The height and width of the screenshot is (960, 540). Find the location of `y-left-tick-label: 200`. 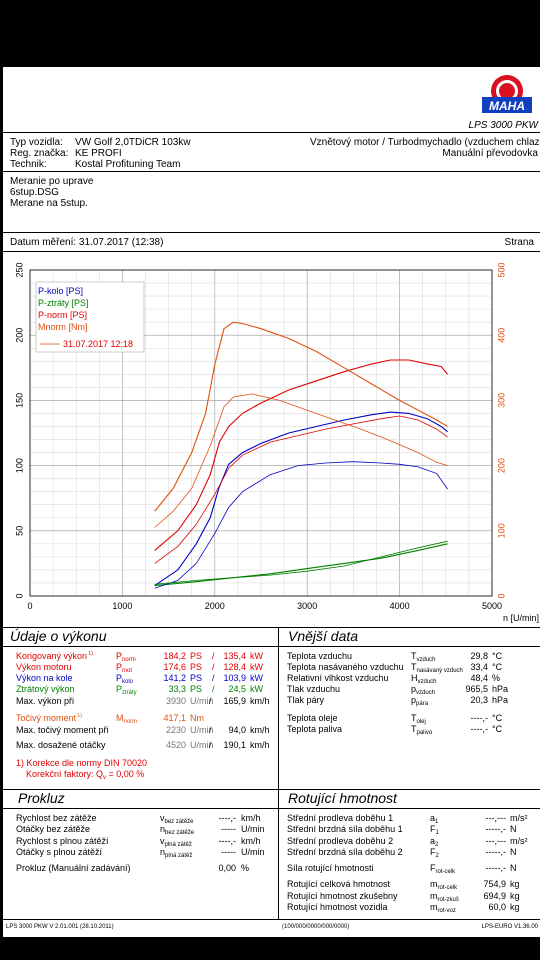

y-left-tick-label: 200 is located at coordinates (19, 335).